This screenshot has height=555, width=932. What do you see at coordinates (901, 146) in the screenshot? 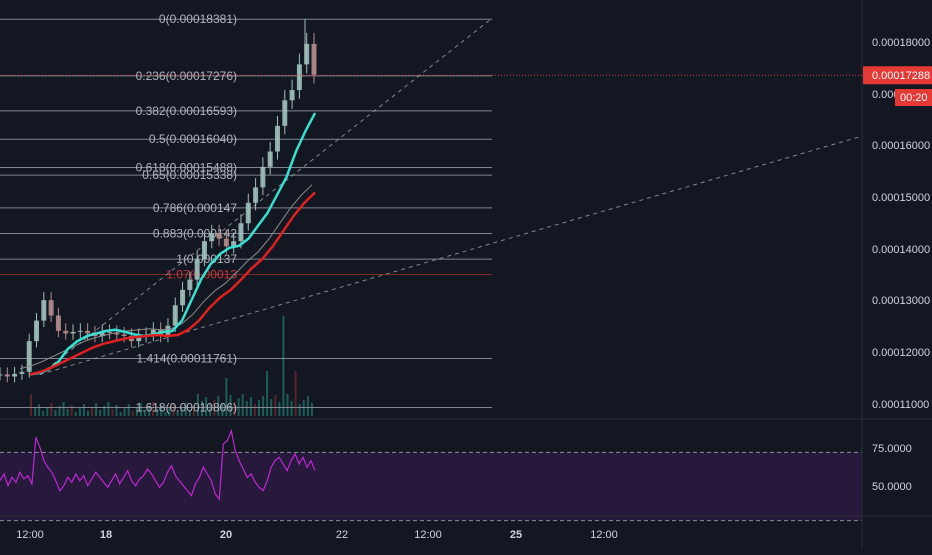
I see `price-tick-label-1: 0.00016000` at bounding box center [901, 146].